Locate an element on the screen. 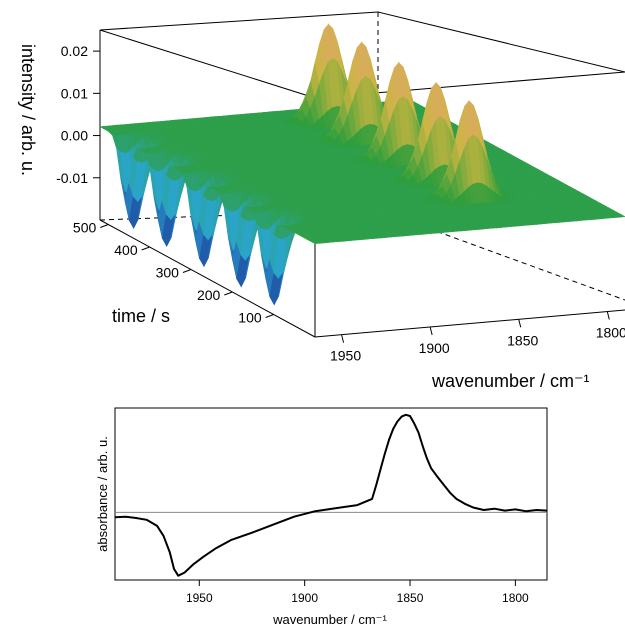  top-back-edge is located at coordinates (239, 21).